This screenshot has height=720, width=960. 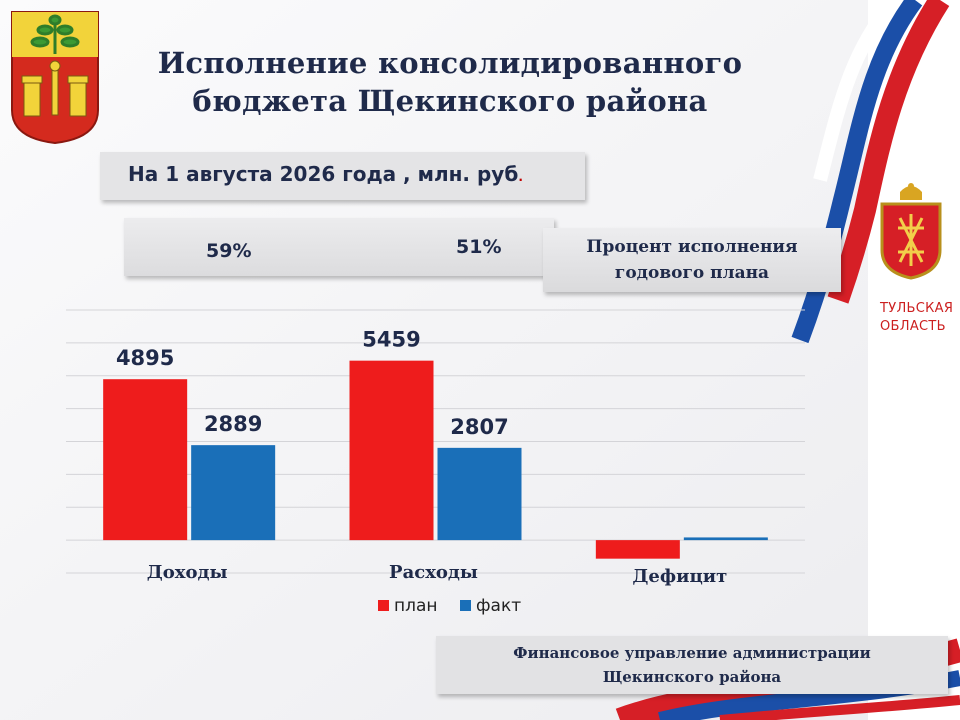 I want to click on data-label: 5459, so click(x=391, y=340).